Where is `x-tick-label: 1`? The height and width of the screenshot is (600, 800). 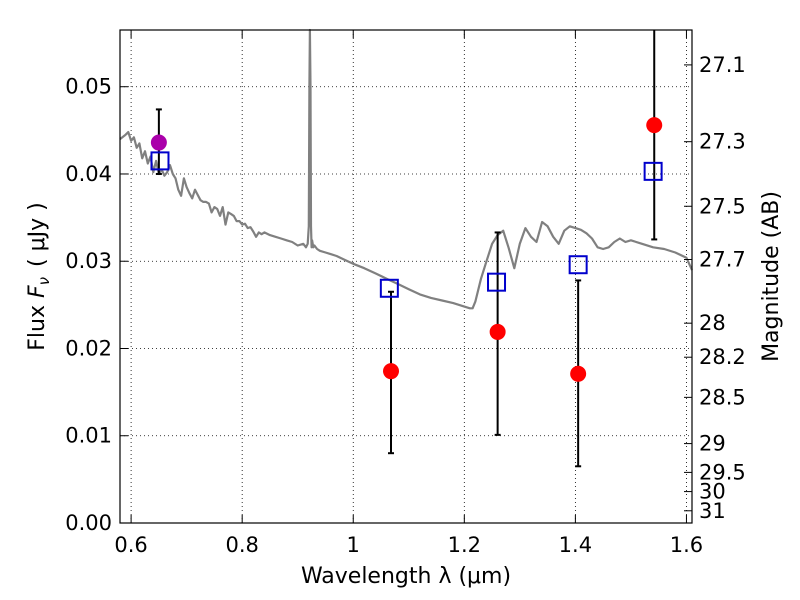 x-tick-label: 1 is located at coordinates (353, 545).